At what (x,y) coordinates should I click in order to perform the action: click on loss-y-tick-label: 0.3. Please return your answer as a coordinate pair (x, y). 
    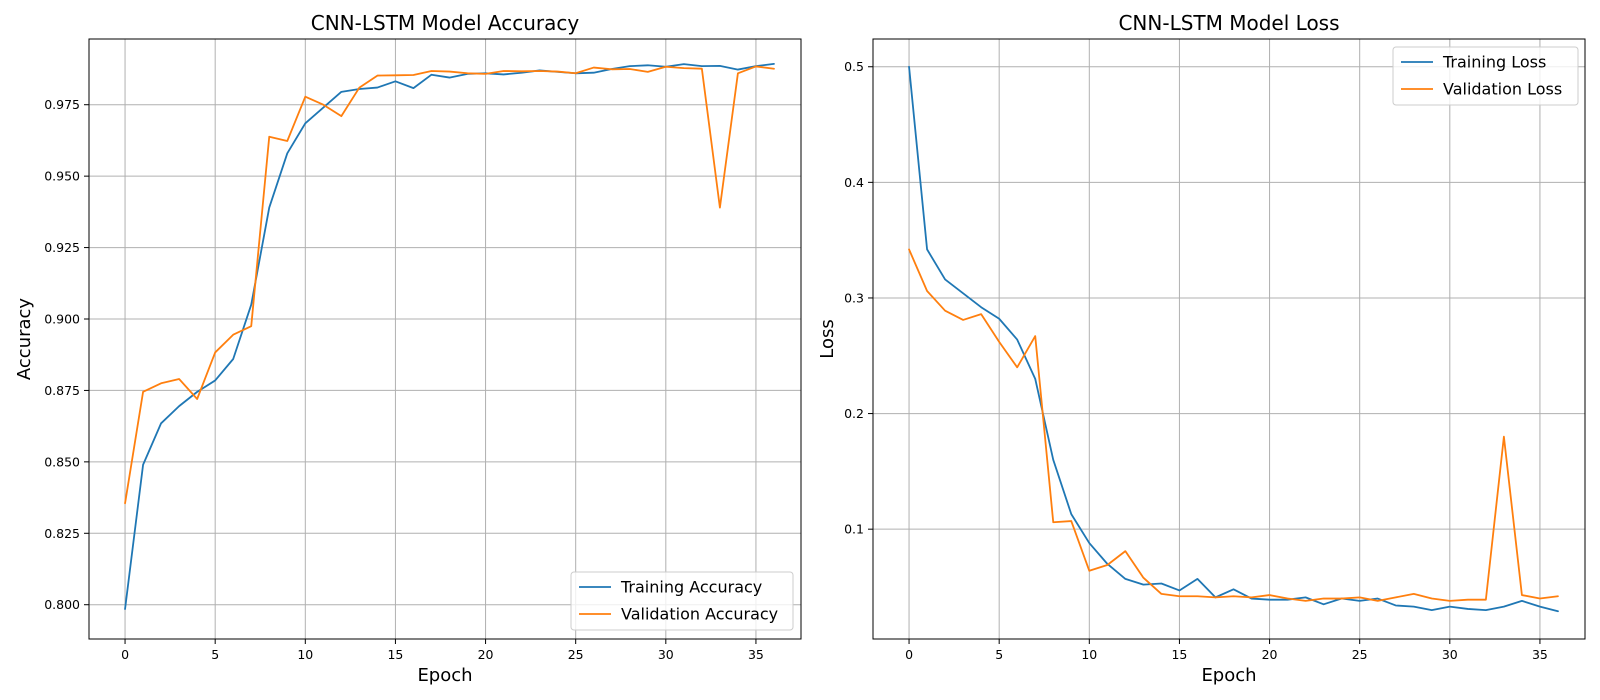
    Looking at the image, I should click on (854, 297).